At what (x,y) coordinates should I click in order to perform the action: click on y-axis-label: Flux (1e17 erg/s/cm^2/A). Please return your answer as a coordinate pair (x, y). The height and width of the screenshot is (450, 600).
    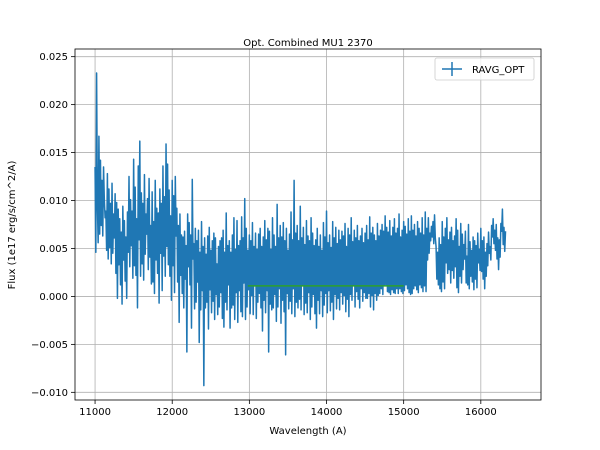
    Looking at the image, I should click on (12, 225).